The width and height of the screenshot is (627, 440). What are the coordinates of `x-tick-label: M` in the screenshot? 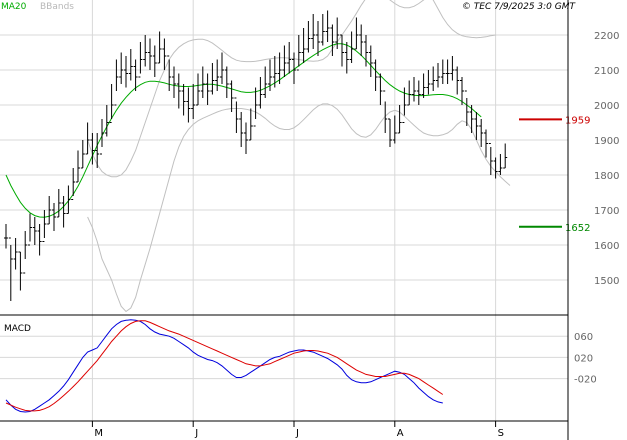 It's located at (98, 433).